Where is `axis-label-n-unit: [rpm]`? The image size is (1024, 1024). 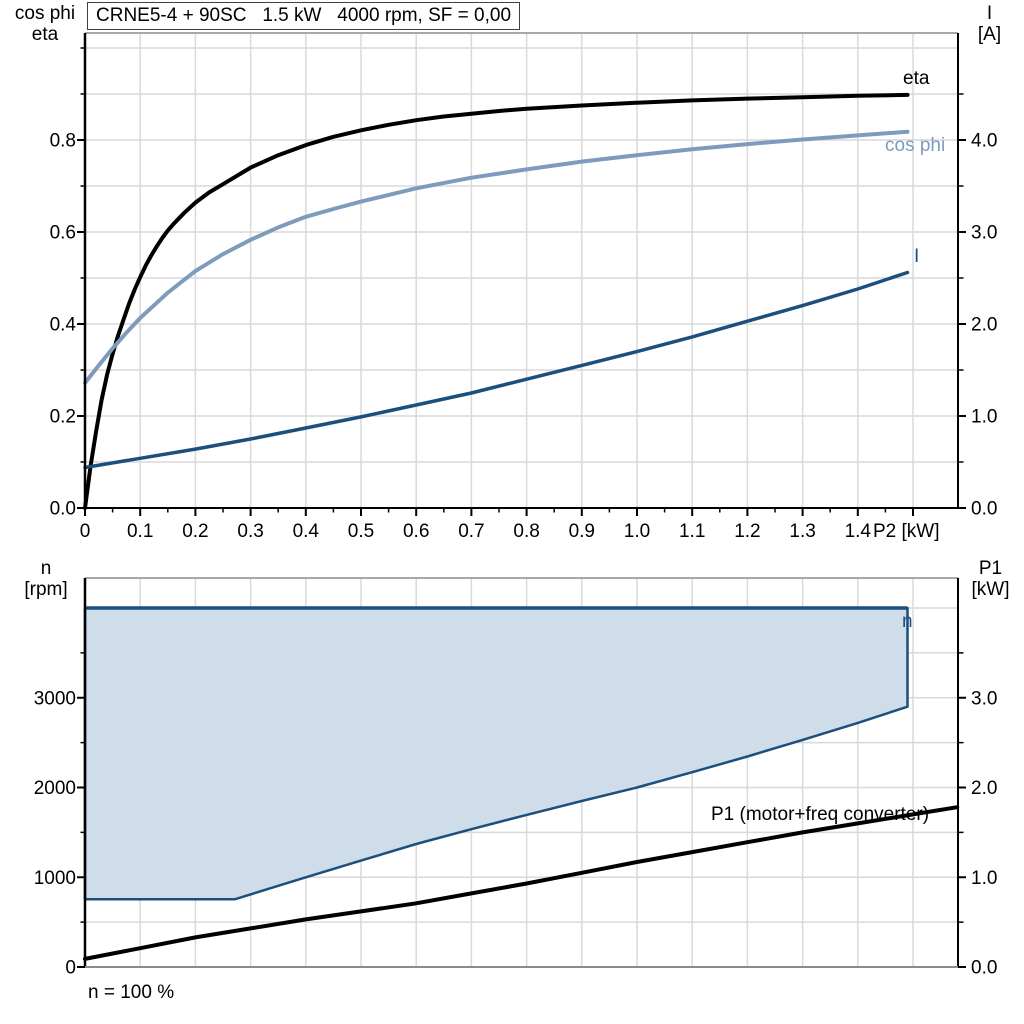
axis-label-n-unit: [rpm] is located at coordinates (46, 589).